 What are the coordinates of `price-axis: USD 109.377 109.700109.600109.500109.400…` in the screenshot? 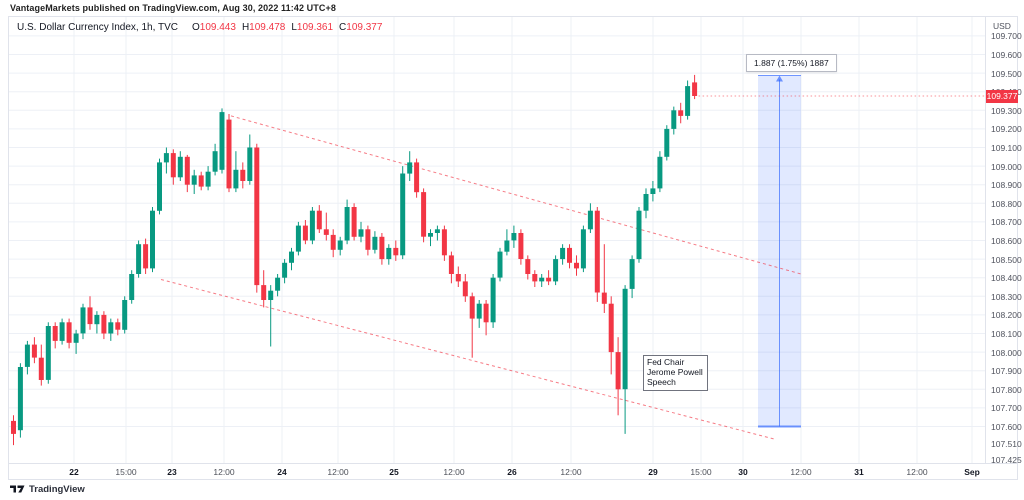 It's located at (1003, 241).